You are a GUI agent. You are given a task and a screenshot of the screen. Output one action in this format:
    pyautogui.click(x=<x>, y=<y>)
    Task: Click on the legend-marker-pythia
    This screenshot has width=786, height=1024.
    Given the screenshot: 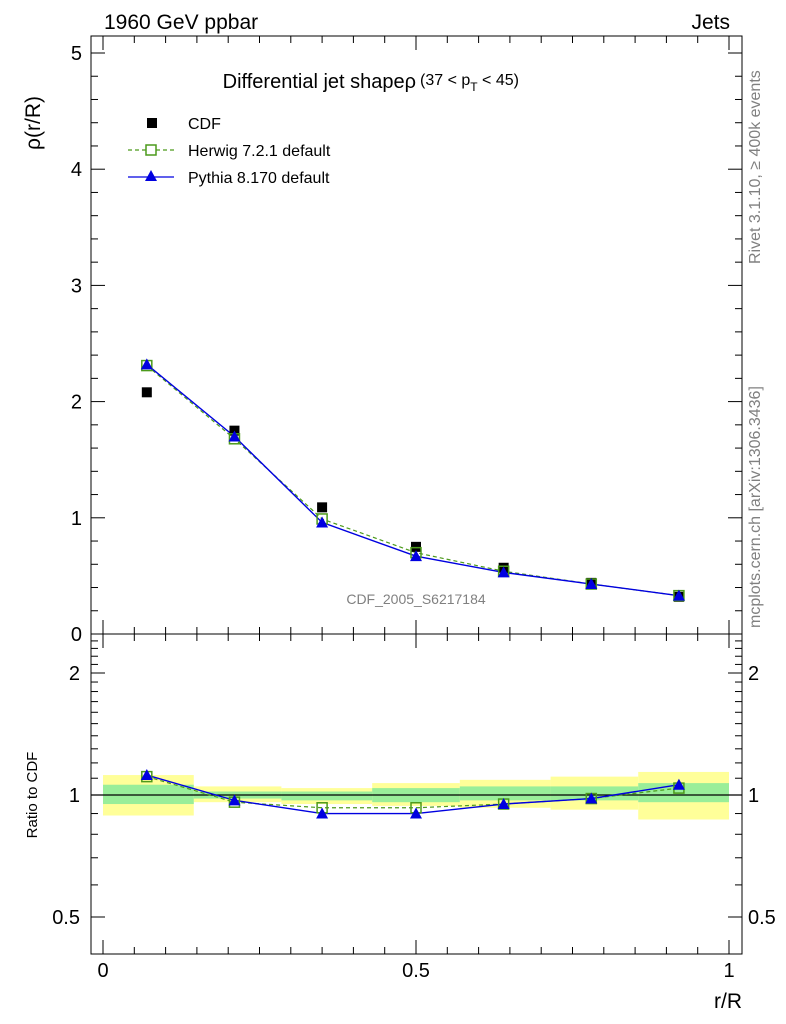 What is the action you would take?
    pyautogui.click(x=151, y=175)
    